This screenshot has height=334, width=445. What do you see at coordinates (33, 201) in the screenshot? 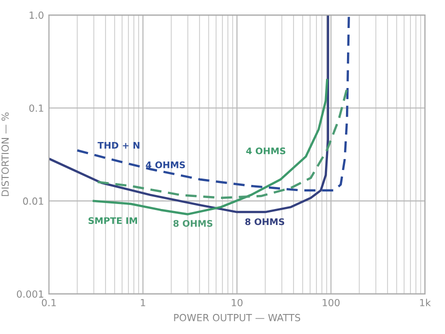
I see `y-tick-label: 0.01` at bounding box center [33, 201].